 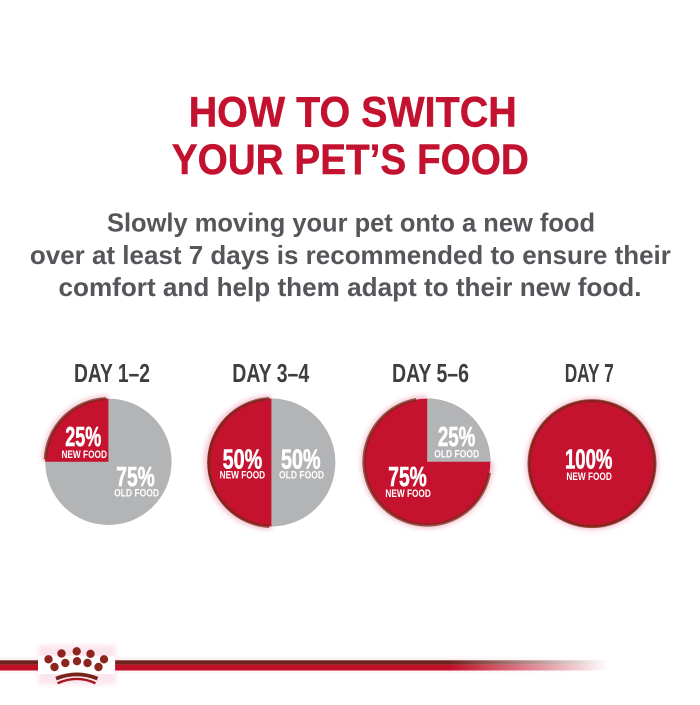 I want to click on svg-text: DAY 5–6, so click(x=430, y=374).